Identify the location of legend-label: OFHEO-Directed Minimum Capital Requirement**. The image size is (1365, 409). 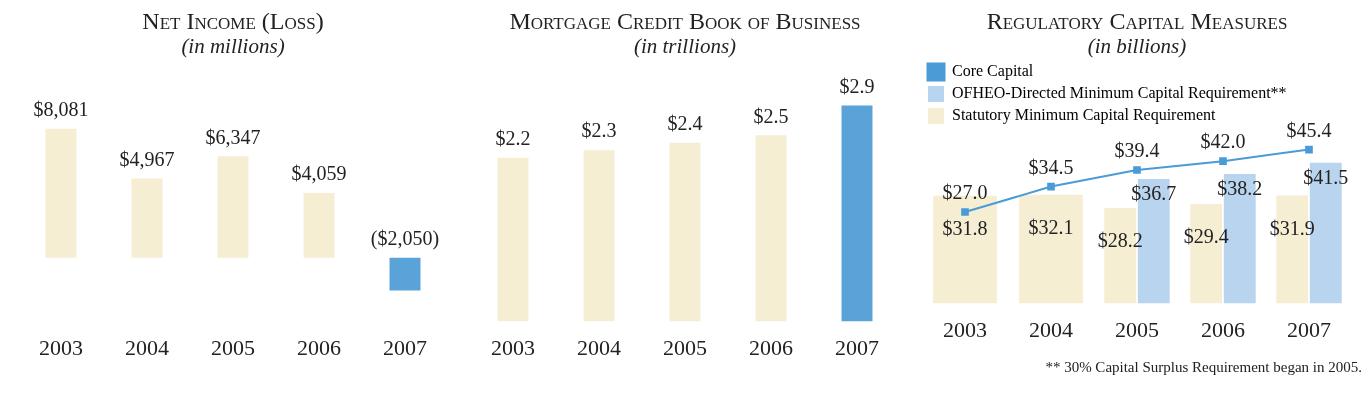
(1119, 93).